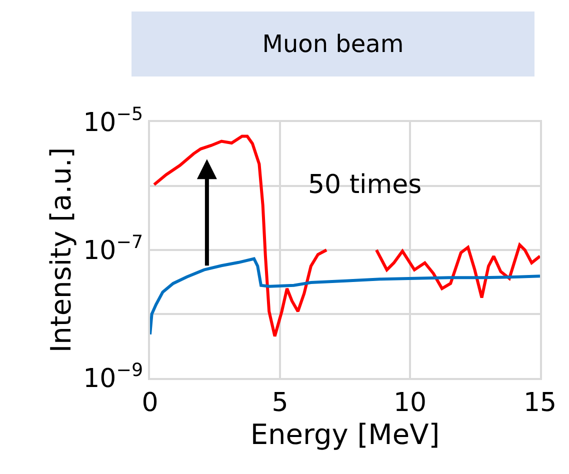 The image size is (569, 474). I want to click on x-axis-title: Energy [MeV], so click(345, 434).